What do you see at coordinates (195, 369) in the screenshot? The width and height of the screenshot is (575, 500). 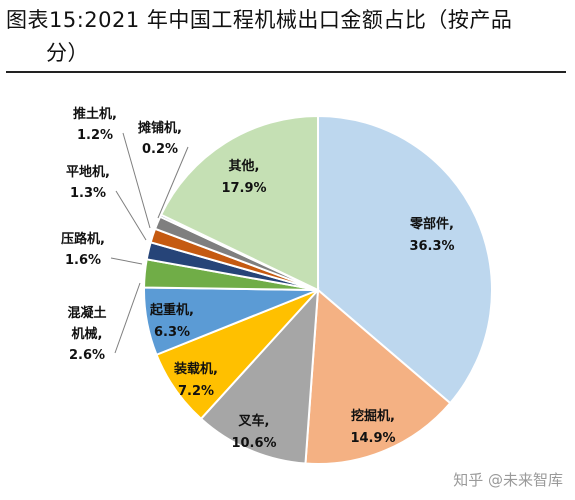 I see `slice-name-label: 装载机,` at bounding box center [195, 369].